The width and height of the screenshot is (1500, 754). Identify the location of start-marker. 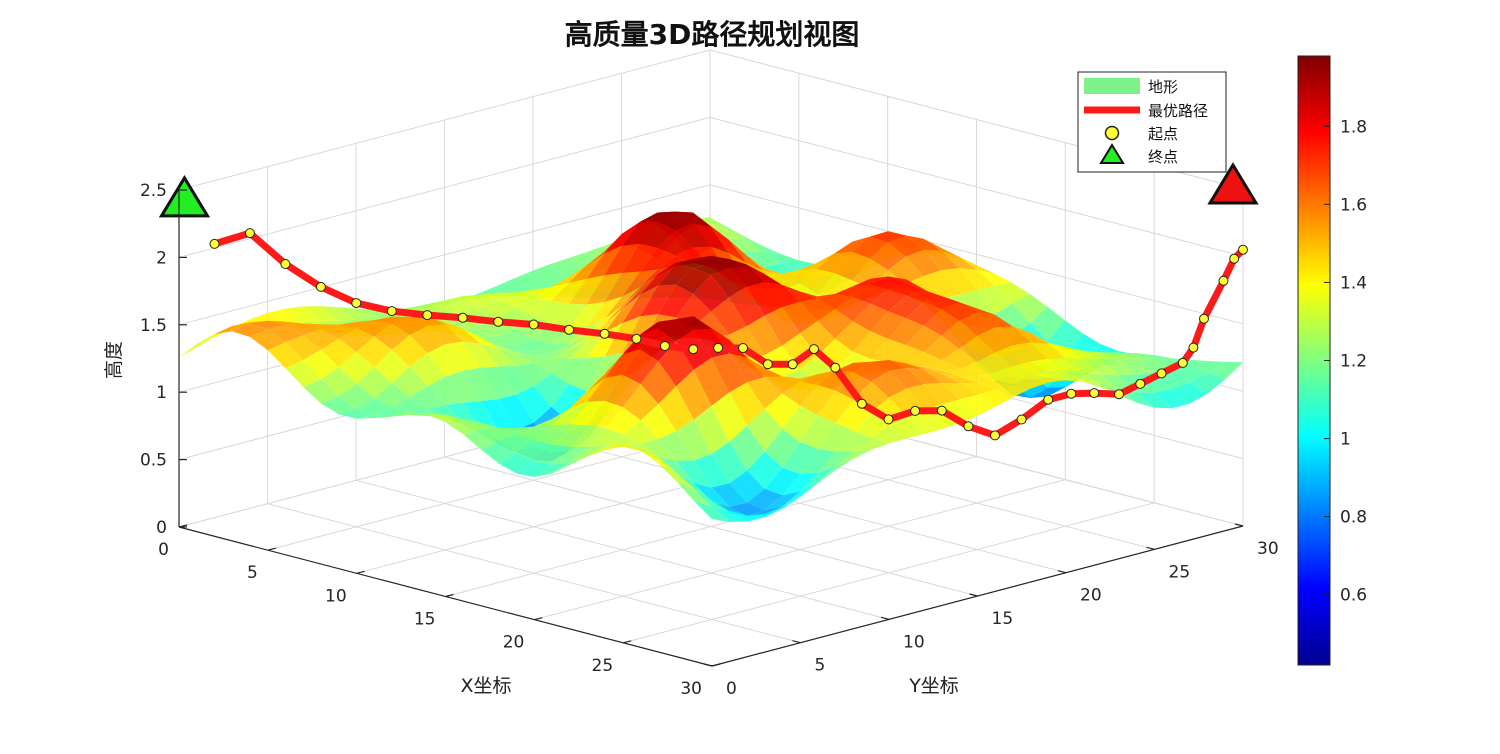
(184, 196).